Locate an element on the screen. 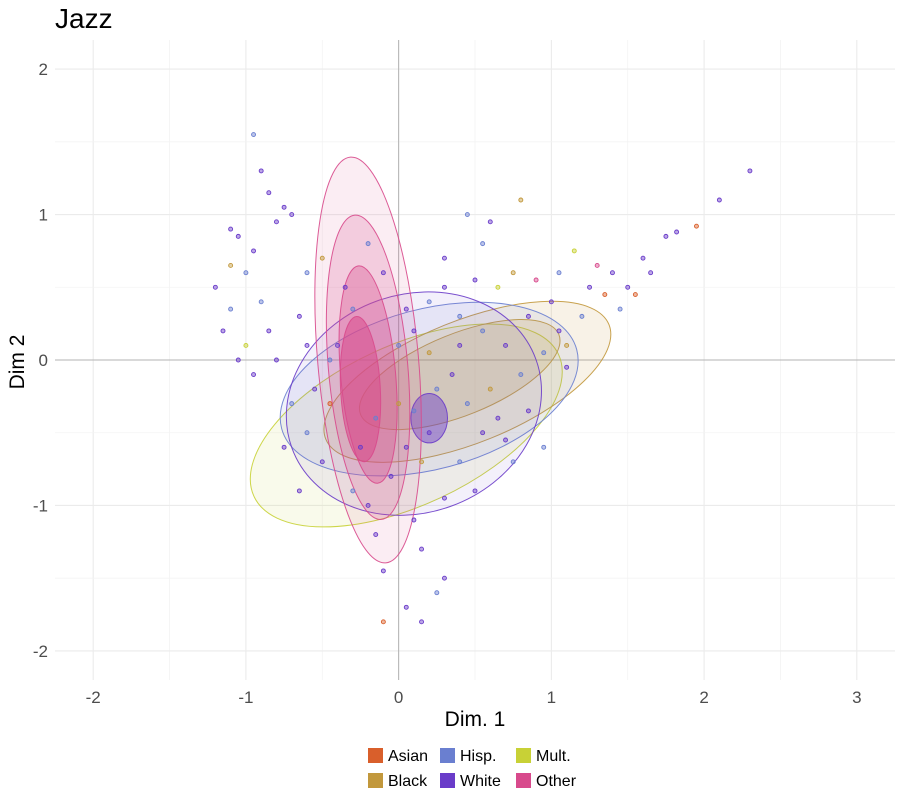  y-tick-label: -2 is located at coordinates (40, 651).